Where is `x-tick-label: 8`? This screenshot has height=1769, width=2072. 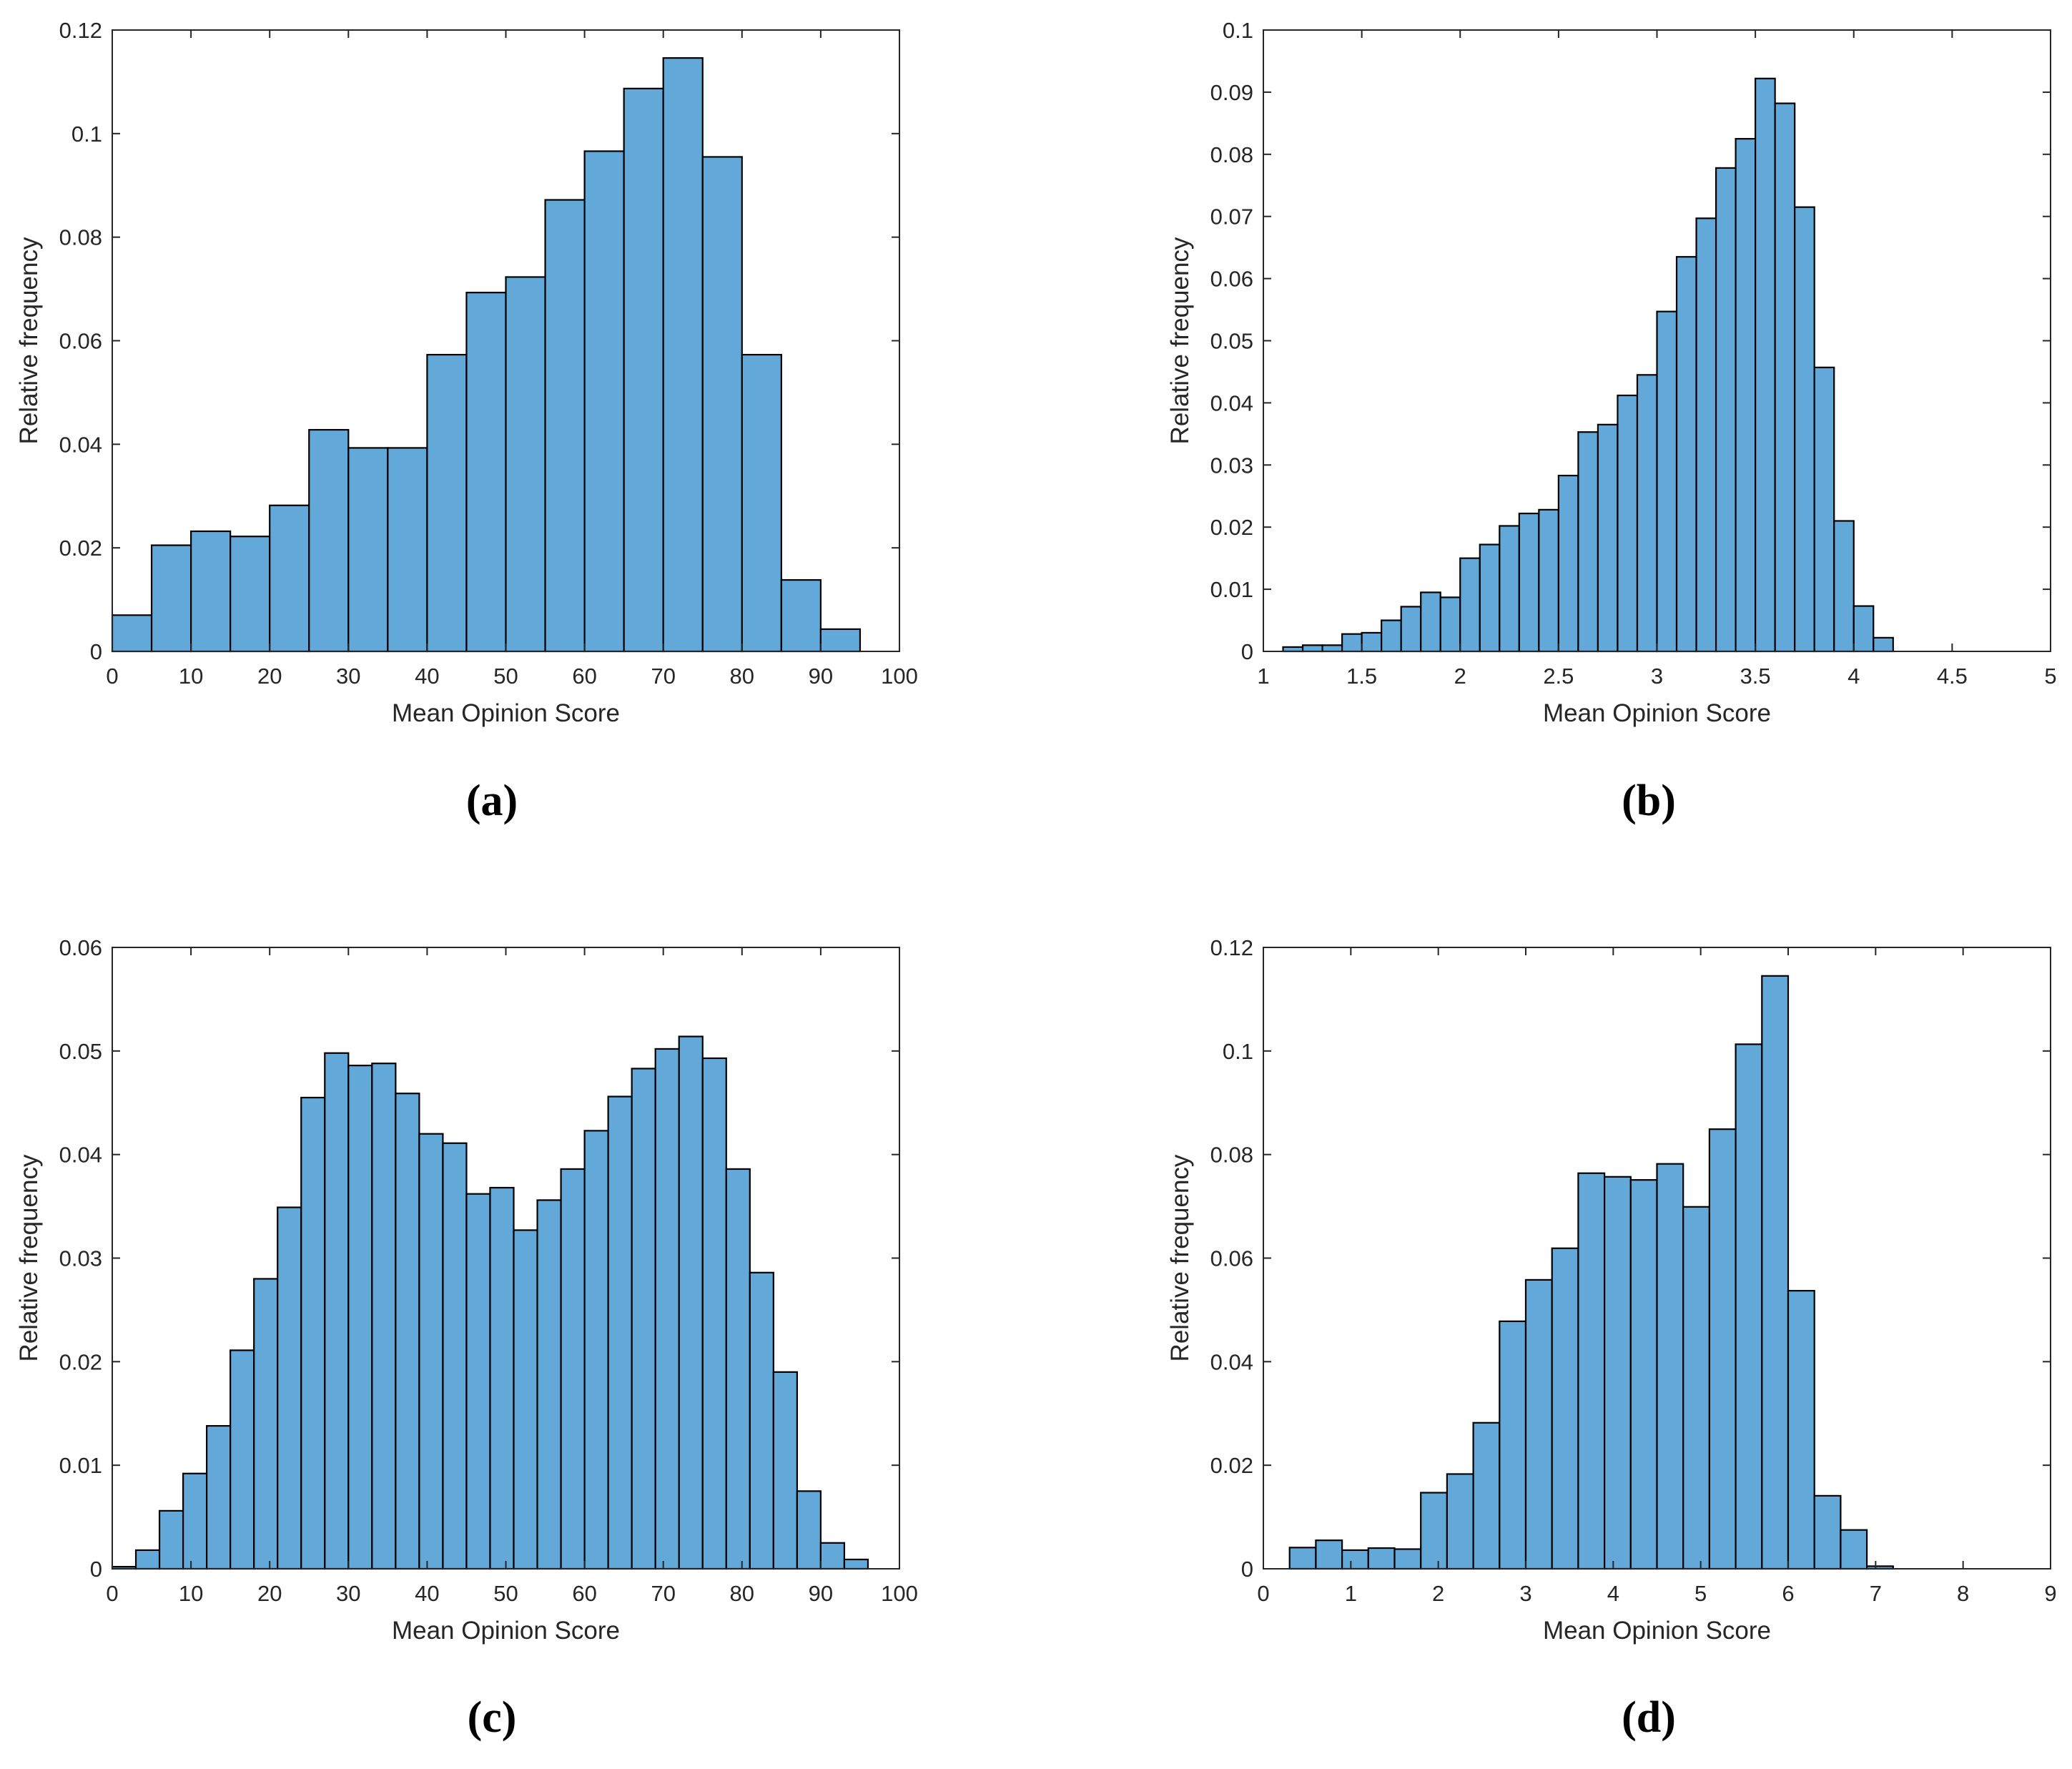 x-tick-label: 8 is located at coordinates (1963, 1594).